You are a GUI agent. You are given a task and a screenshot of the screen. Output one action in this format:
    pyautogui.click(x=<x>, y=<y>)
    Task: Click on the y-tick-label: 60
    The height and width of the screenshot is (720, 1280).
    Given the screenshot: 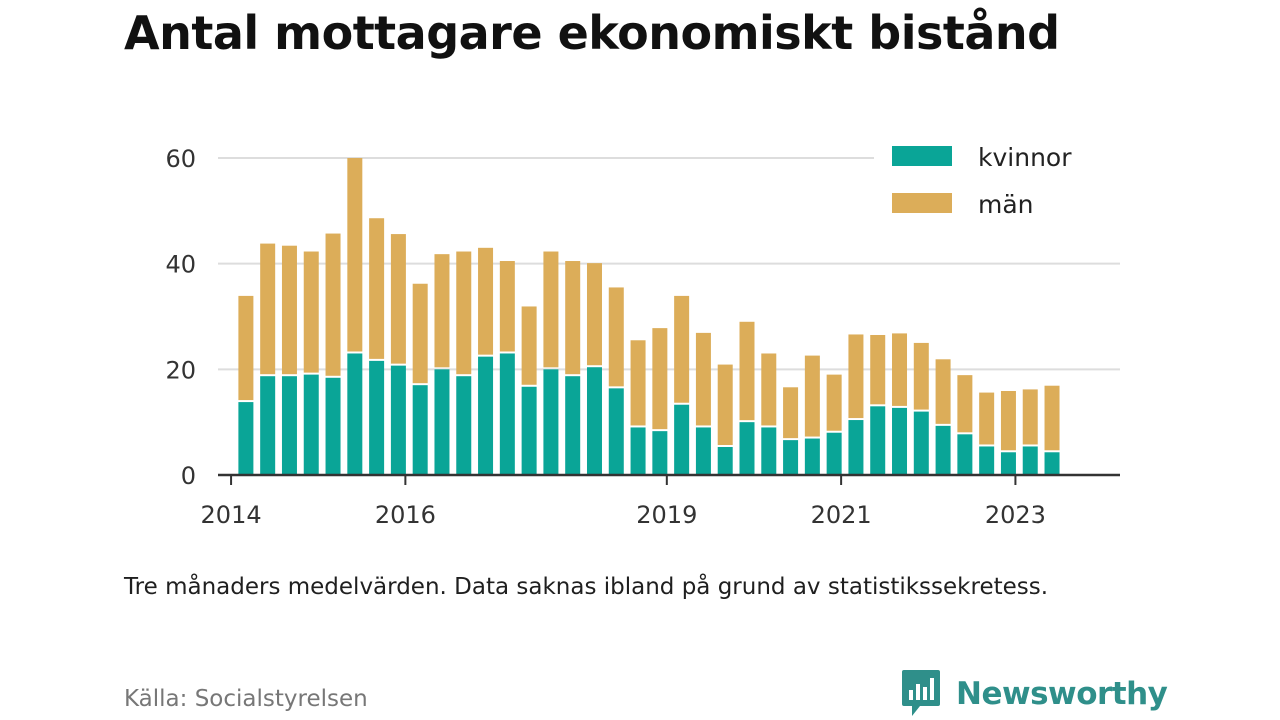 What is the action you would take?
    pyautogui.click(x=180, y=159)
    